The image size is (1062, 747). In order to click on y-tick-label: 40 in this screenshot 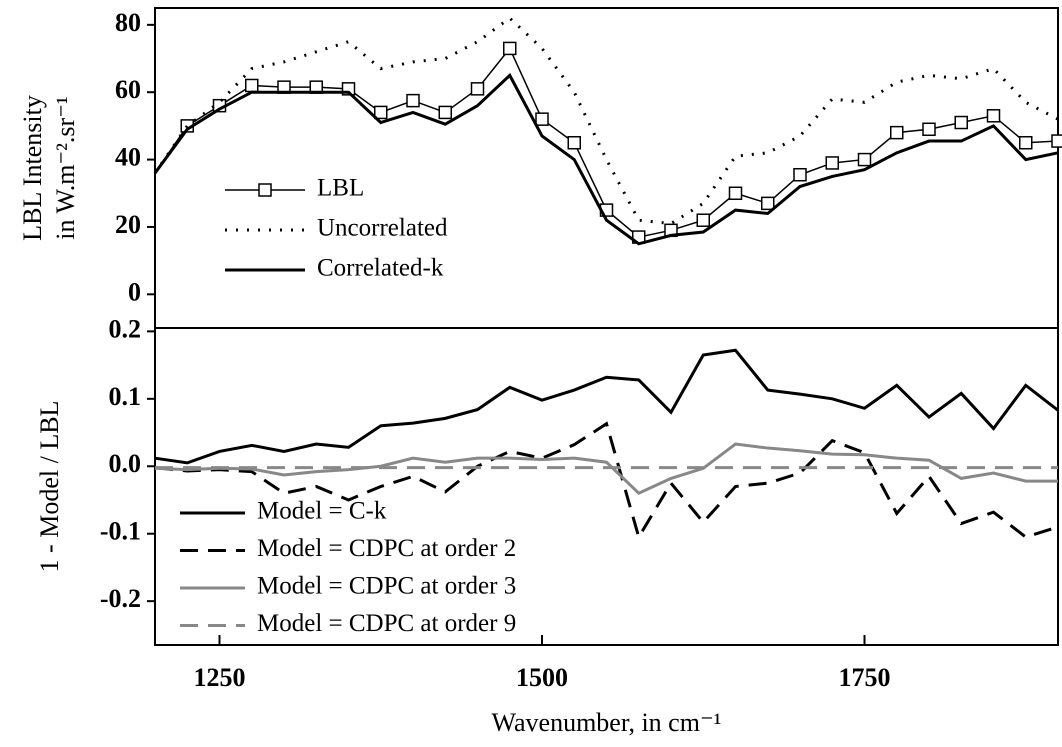, I will do `click(128, 157)`.